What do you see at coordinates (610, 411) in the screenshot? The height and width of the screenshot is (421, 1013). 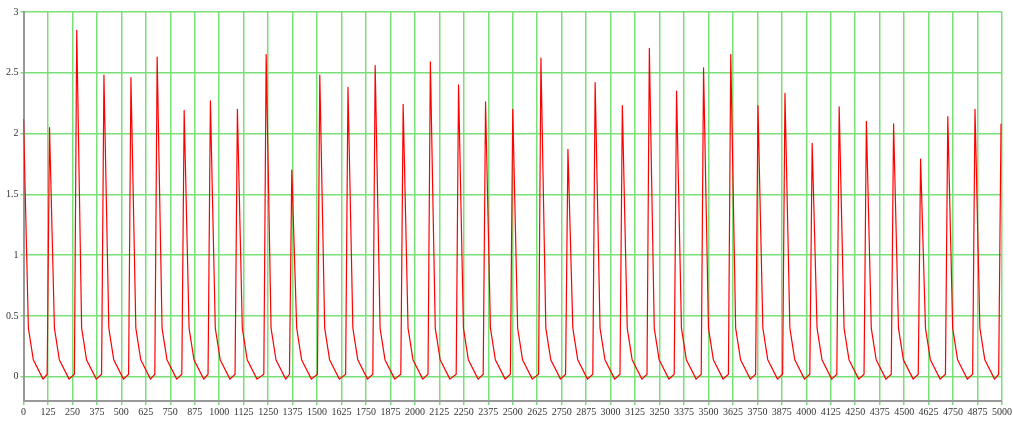 I see `x-tick-label: 3000` at bounding box center [610, 411].